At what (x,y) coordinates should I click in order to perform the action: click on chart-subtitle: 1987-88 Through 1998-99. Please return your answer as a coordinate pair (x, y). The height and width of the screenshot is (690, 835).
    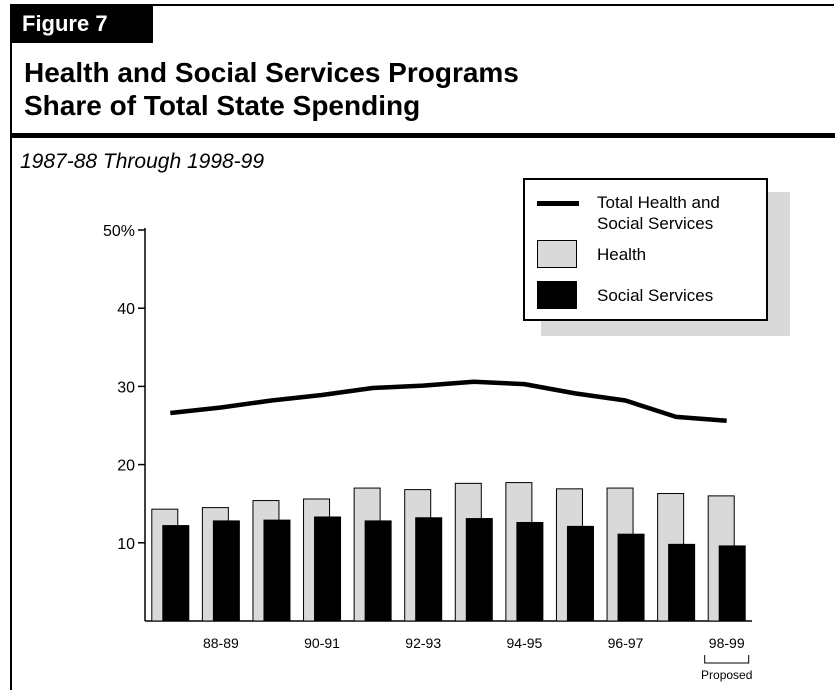
    Looking at the image, I should click on (142, 161).